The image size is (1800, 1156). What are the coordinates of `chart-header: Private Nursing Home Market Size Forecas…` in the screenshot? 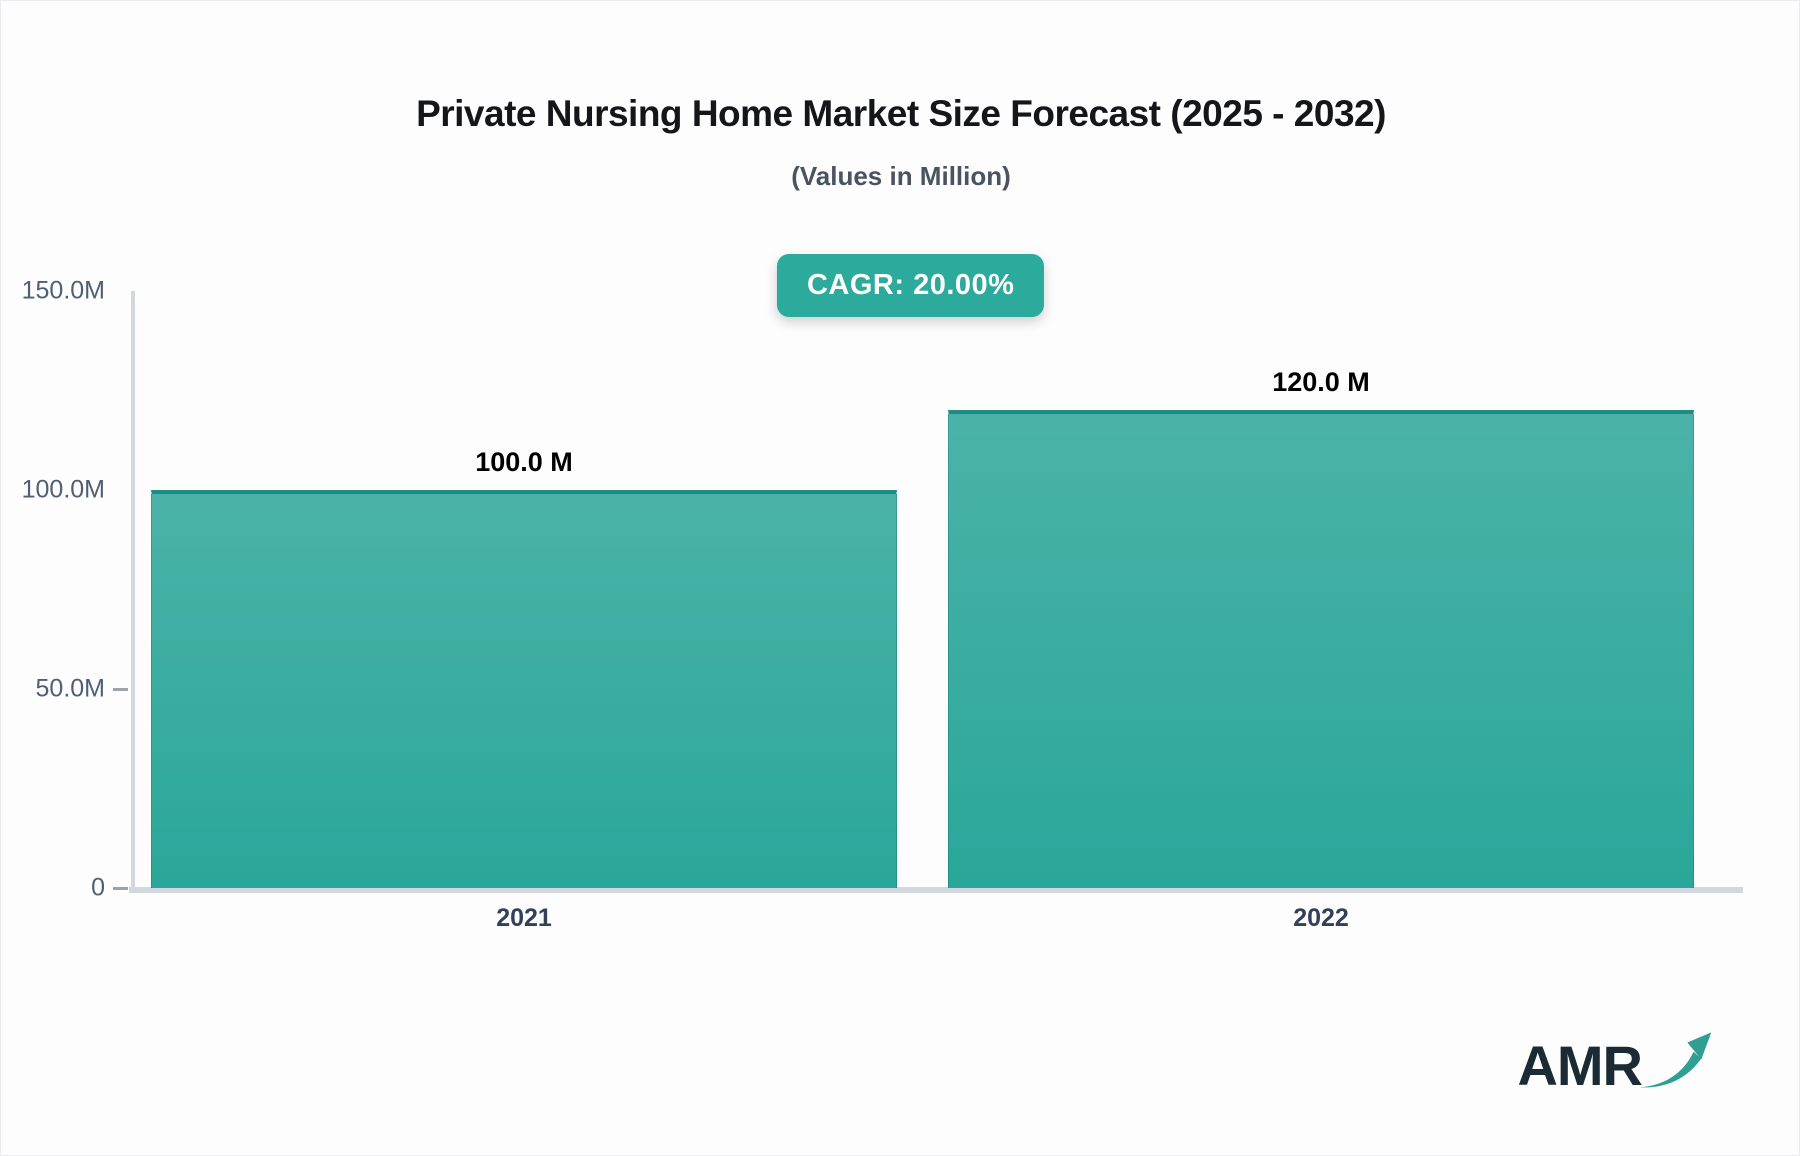 It's located at (900, 142).